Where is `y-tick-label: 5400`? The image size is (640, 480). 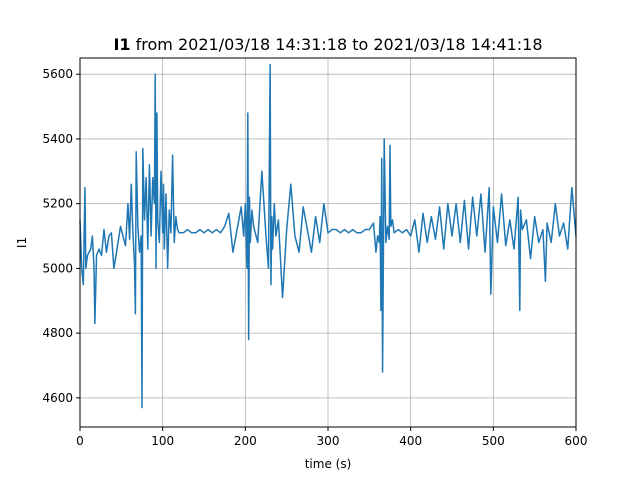 y-tick-label: 5400 is located at coordinates (57, 139).